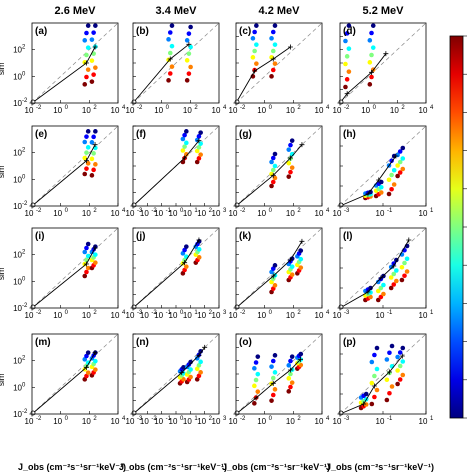 This screenshot has width=474, height=474. Describe the element at coordinates (177, 11) in the screenshot. I see `column-title: 3.4 MeV` at that location.